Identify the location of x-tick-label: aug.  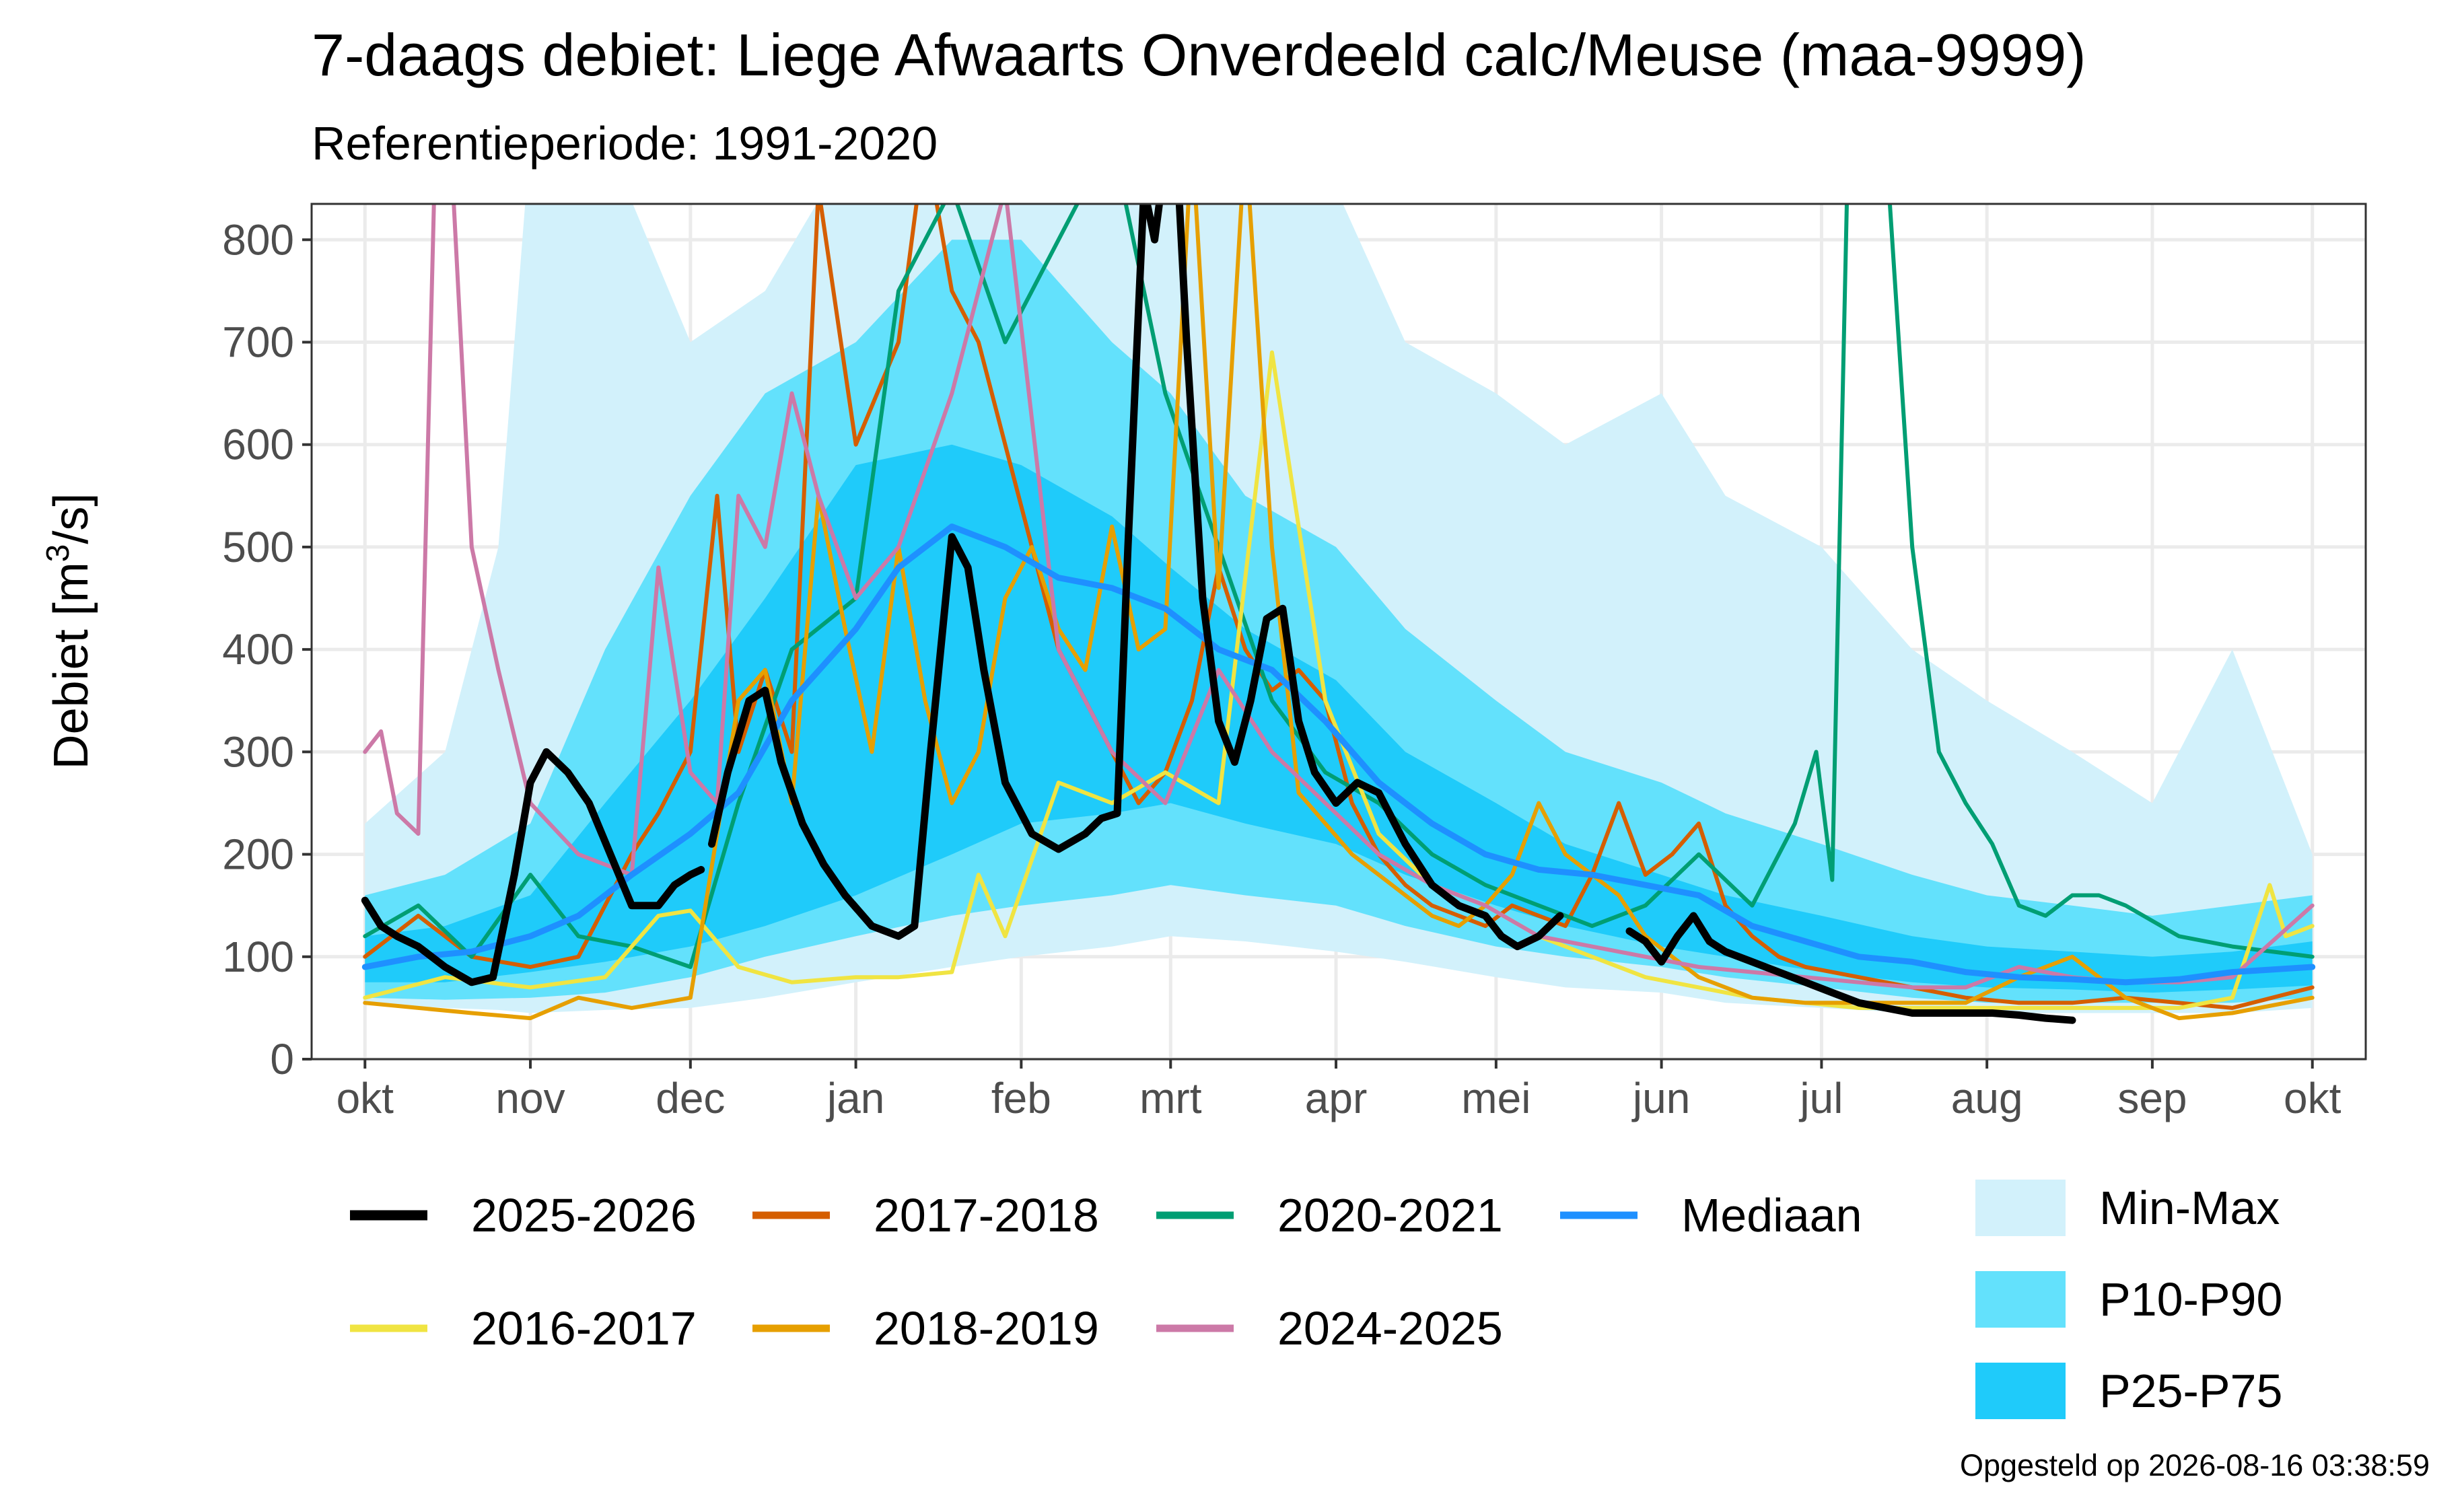
(1987, 1098).